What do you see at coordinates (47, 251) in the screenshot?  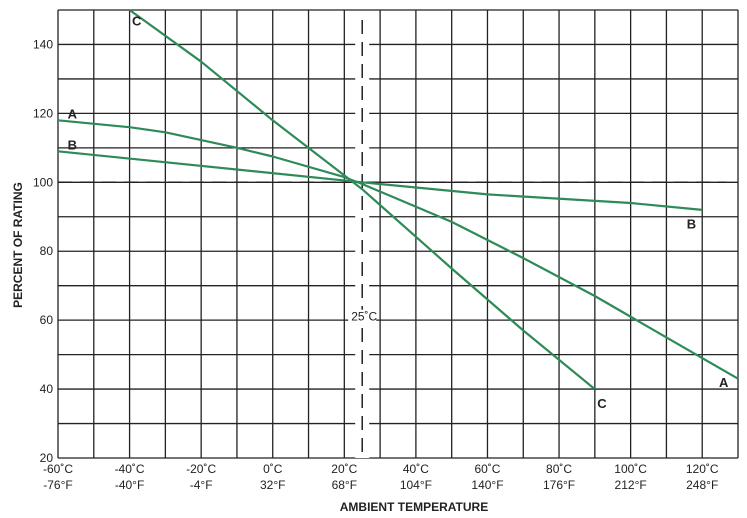 I see `y-tick-label: 80` at bounding box center [47, 251].